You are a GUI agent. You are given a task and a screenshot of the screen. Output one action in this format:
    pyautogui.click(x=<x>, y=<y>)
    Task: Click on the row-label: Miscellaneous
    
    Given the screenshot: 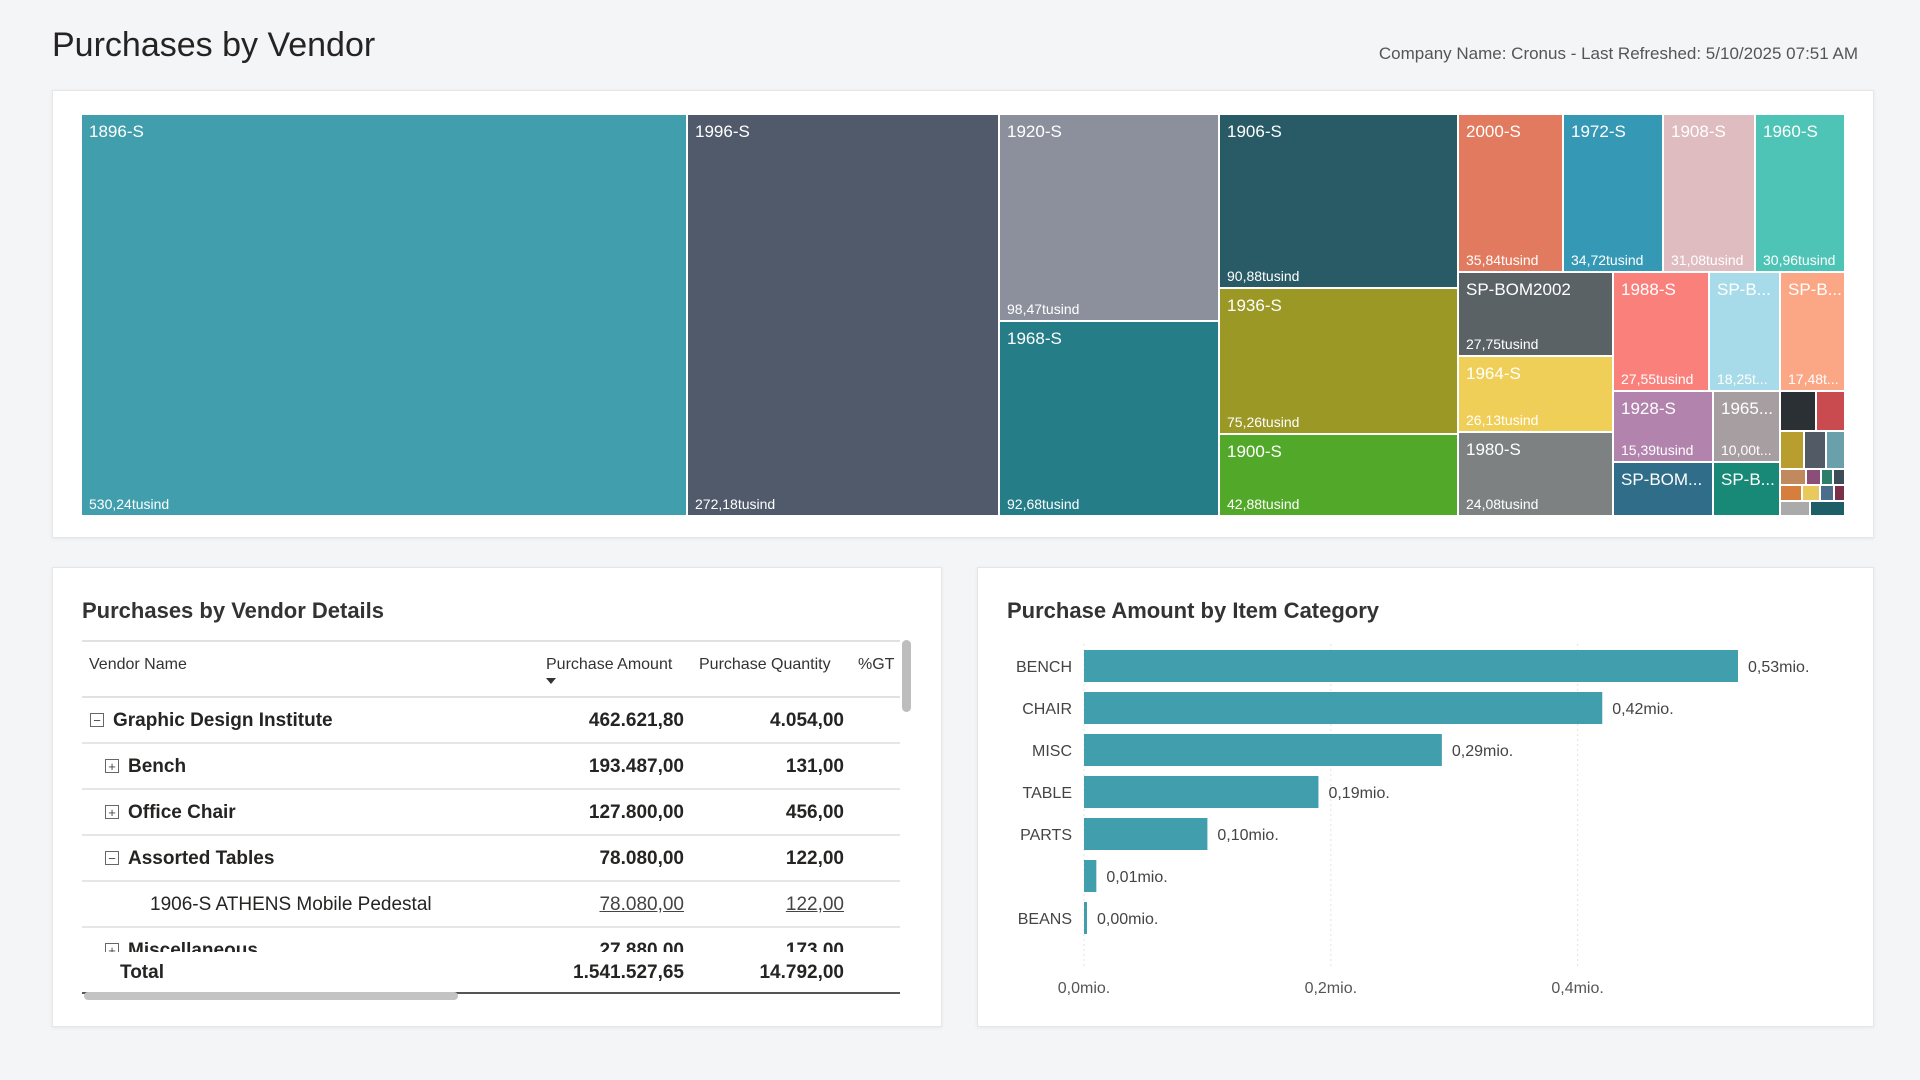 What is the action you would take?
    pyautogui.click(x=193, y=946)
    